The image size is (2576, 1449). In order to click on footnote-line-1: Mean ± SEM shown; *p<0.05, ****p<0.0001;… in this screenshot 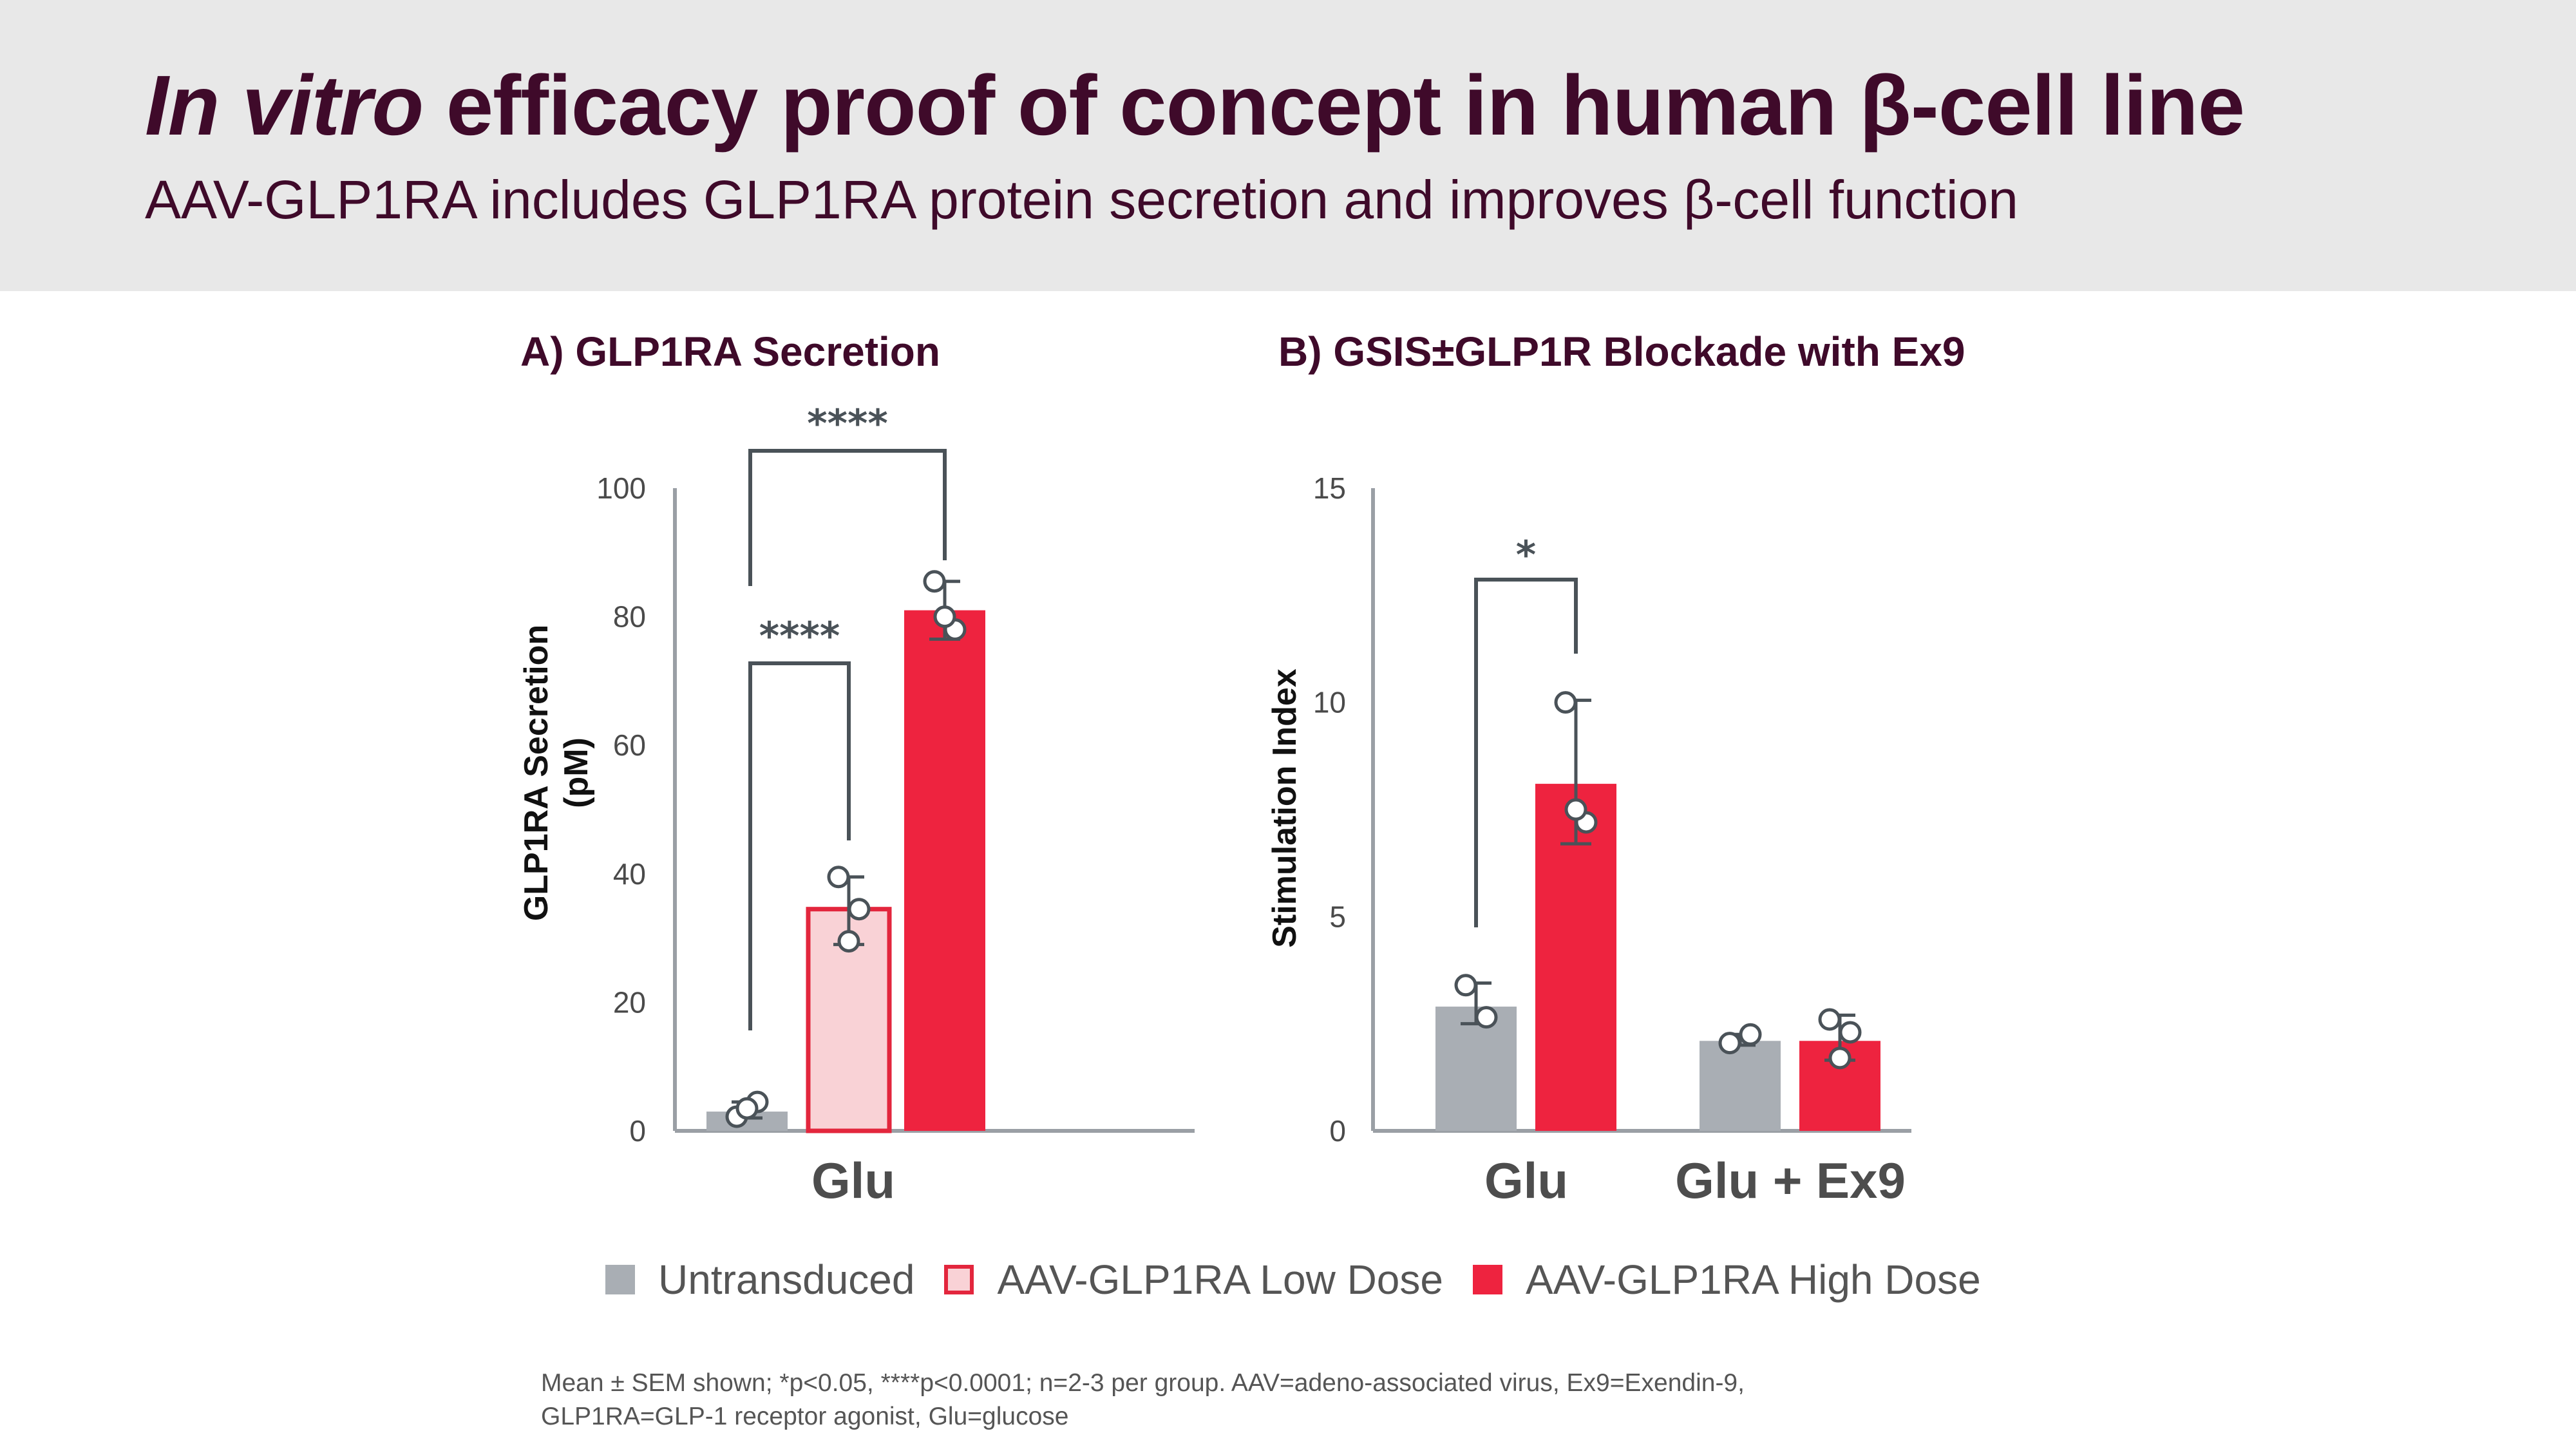, I will do `click(1143, 1383)`.